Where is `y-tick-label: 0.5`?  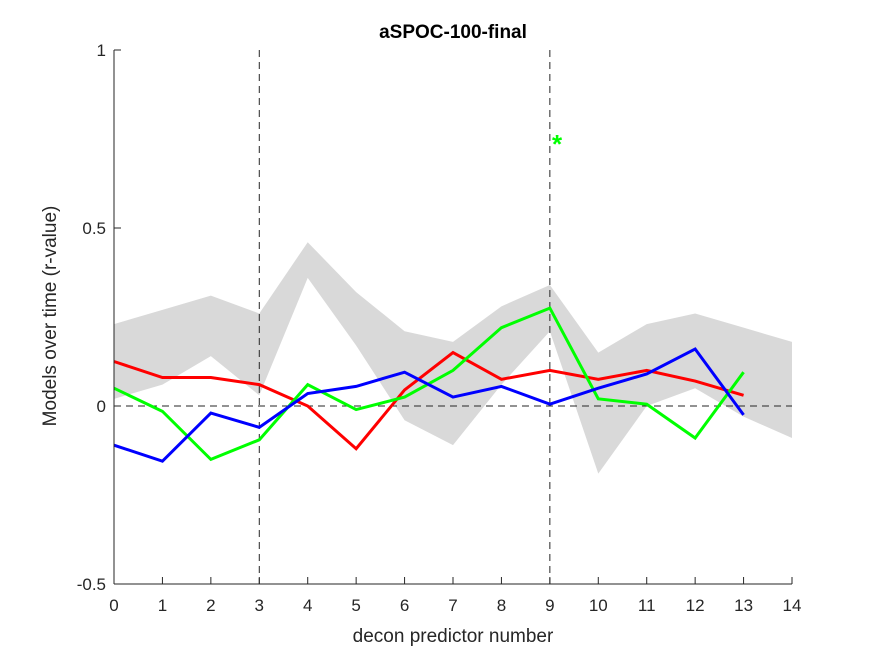
y-tick-label: 0.5 is located at coordinates (94, 228).